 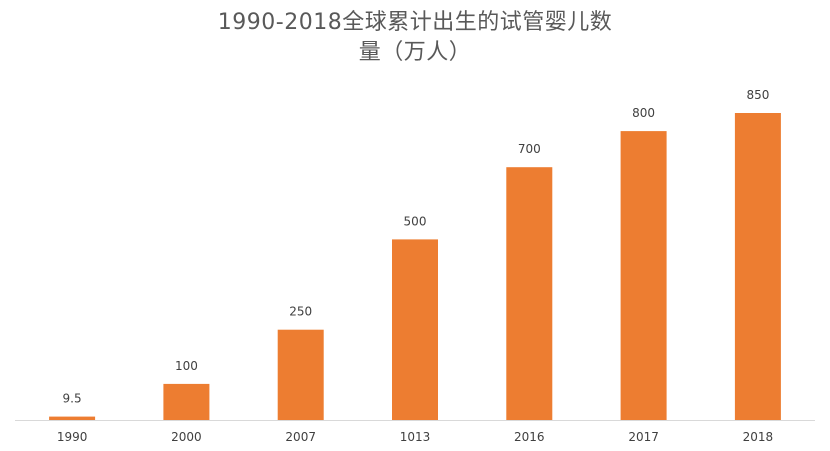 I want to click on bar-2007, so click(x=300, y=374).